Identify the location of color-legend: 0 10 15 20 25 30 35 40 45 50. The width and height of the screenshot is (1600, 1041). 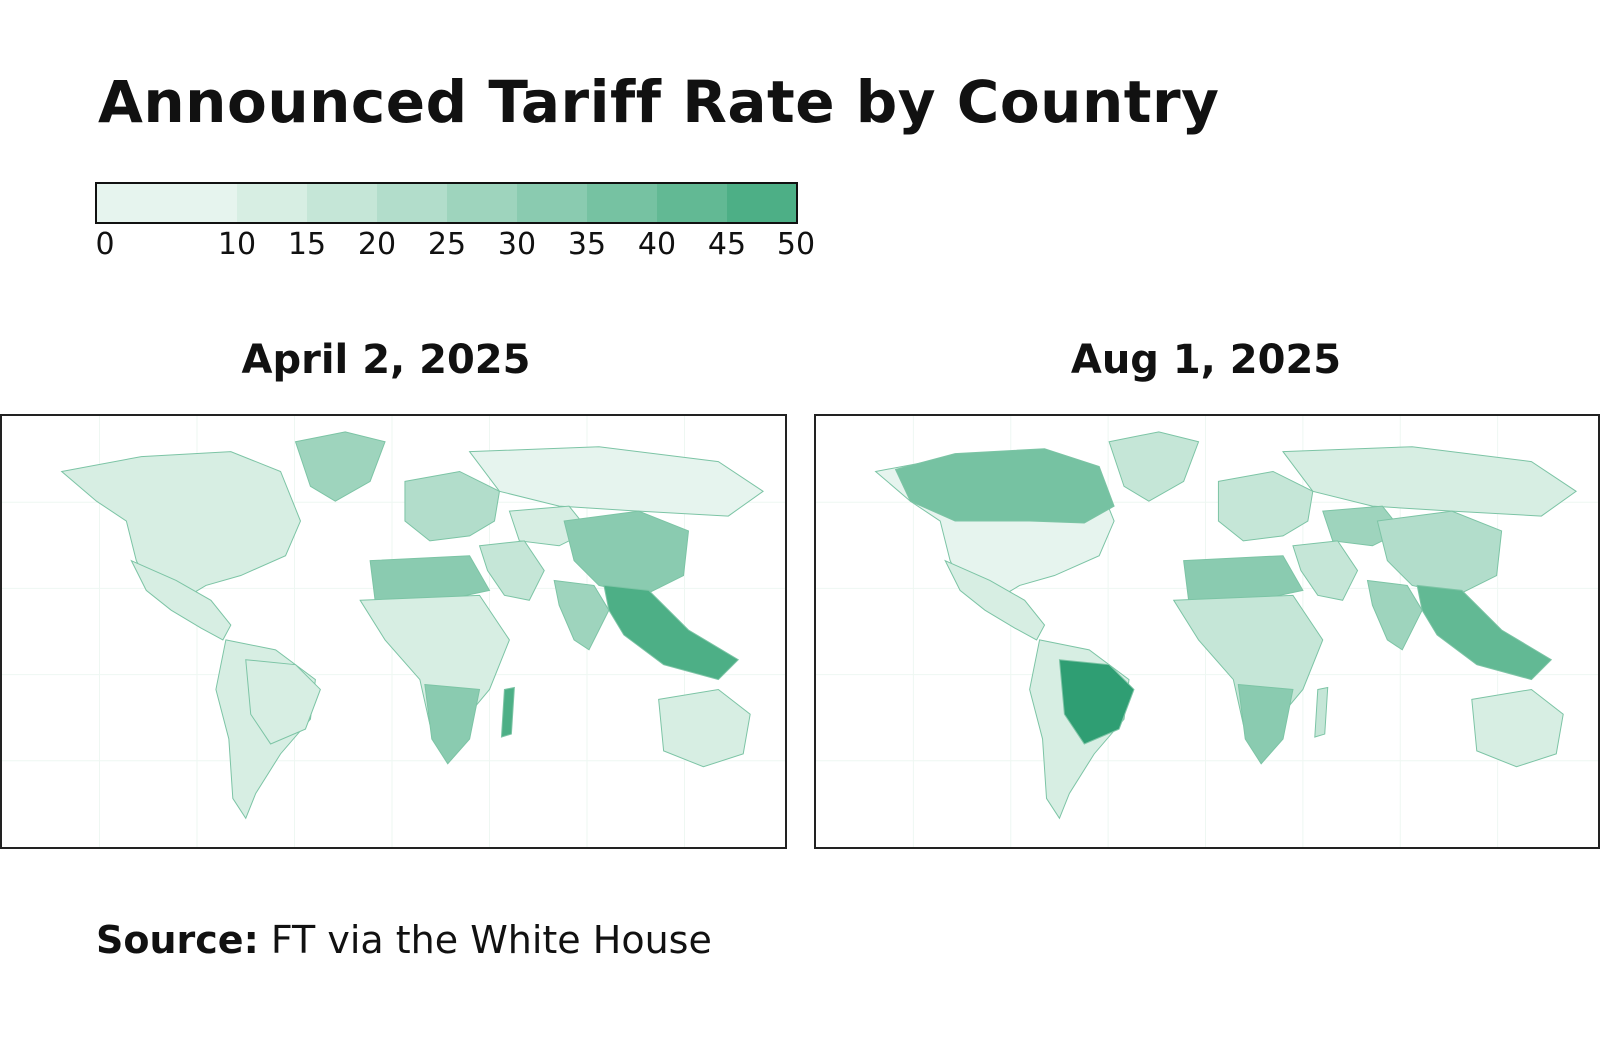
(455, 227).